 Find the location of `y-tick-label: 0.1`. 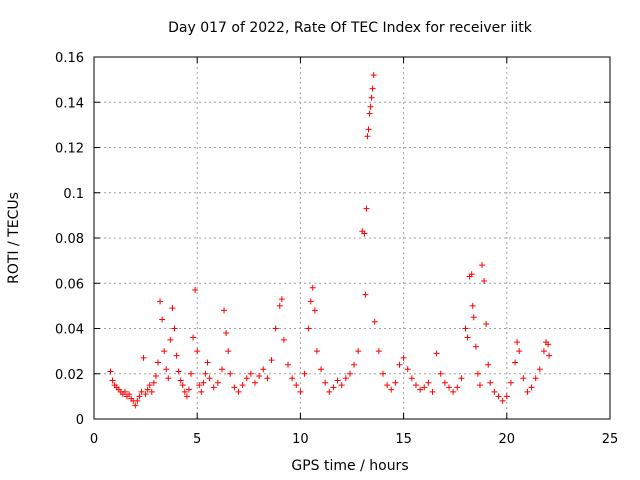

y-tick-label: 0.1 is located at coordinates (73, 194).